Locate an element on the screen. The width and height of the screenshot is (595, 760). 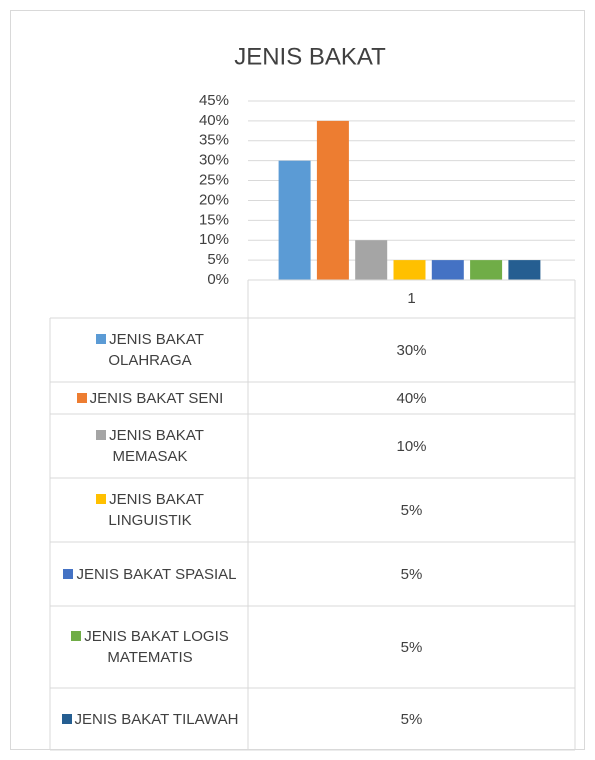
legend-entry: JENIS BAKAT LOGIS MATEMATIS is located at coordinates (150, 647).